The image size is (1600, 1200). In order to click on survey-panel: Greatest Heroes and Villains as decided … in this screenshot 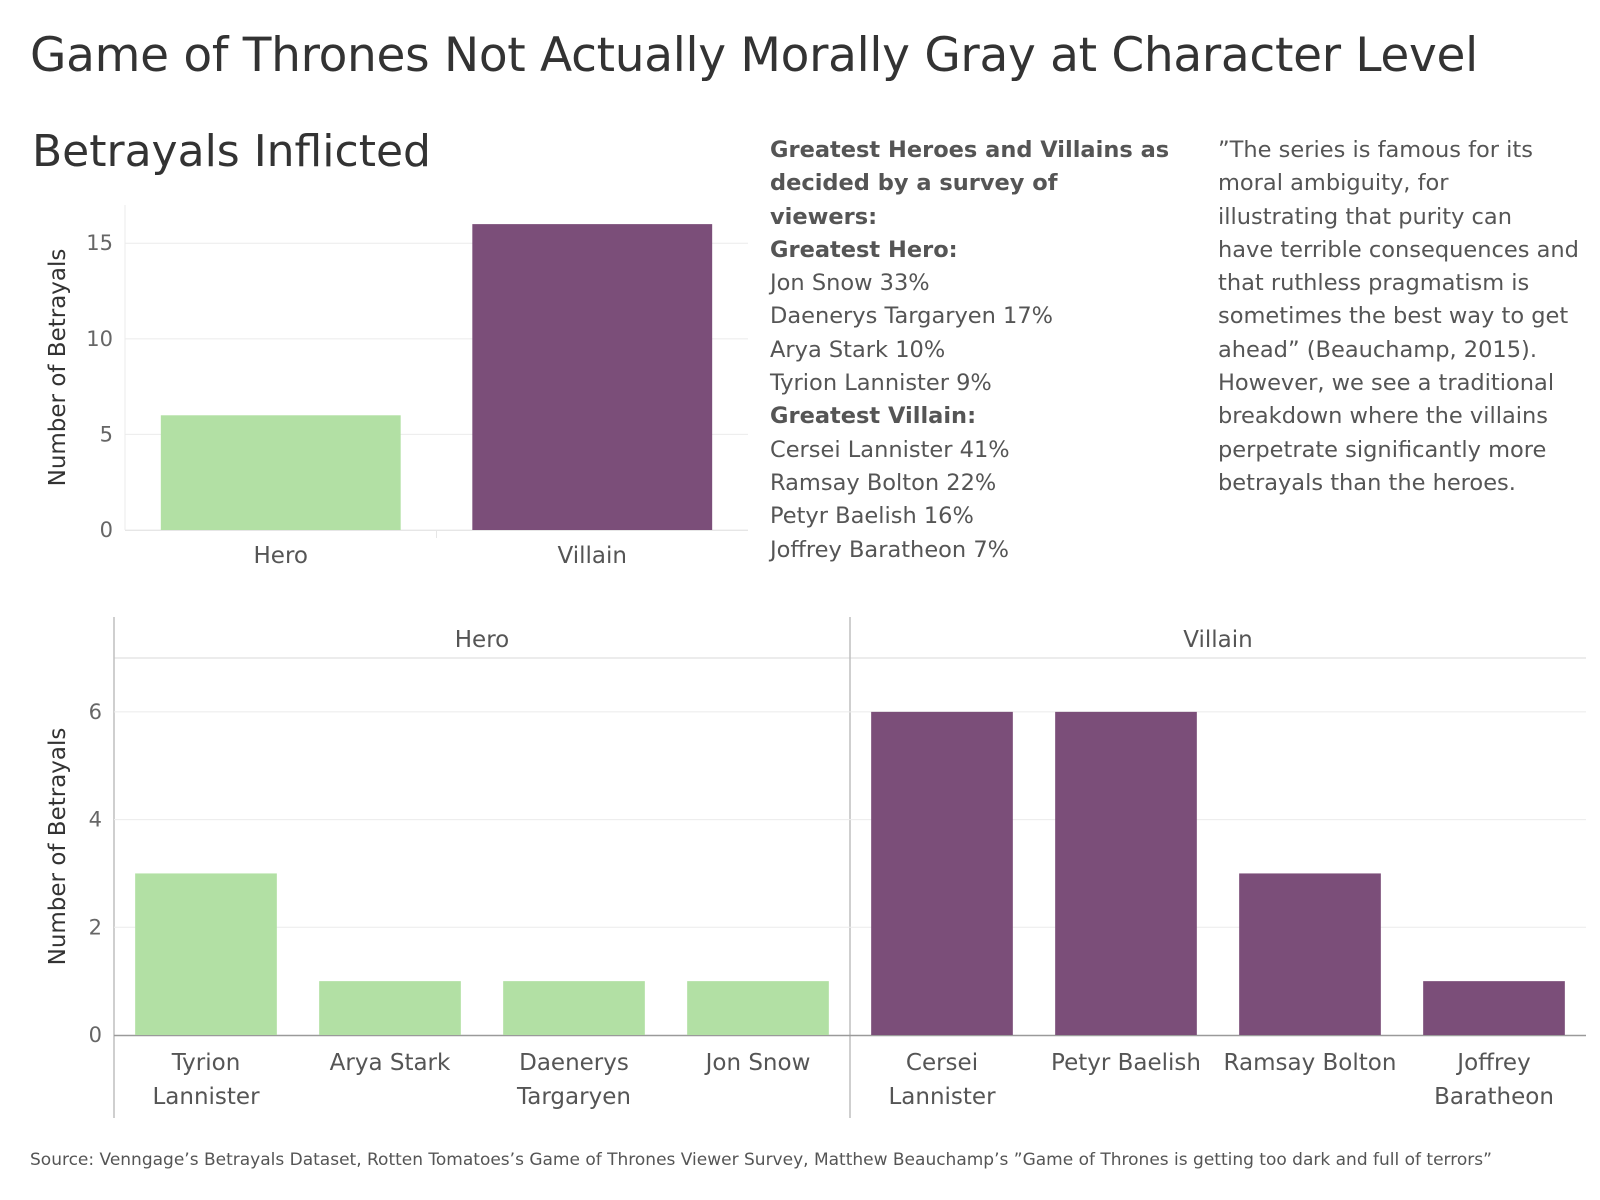, I will do `click(970, 350)`.